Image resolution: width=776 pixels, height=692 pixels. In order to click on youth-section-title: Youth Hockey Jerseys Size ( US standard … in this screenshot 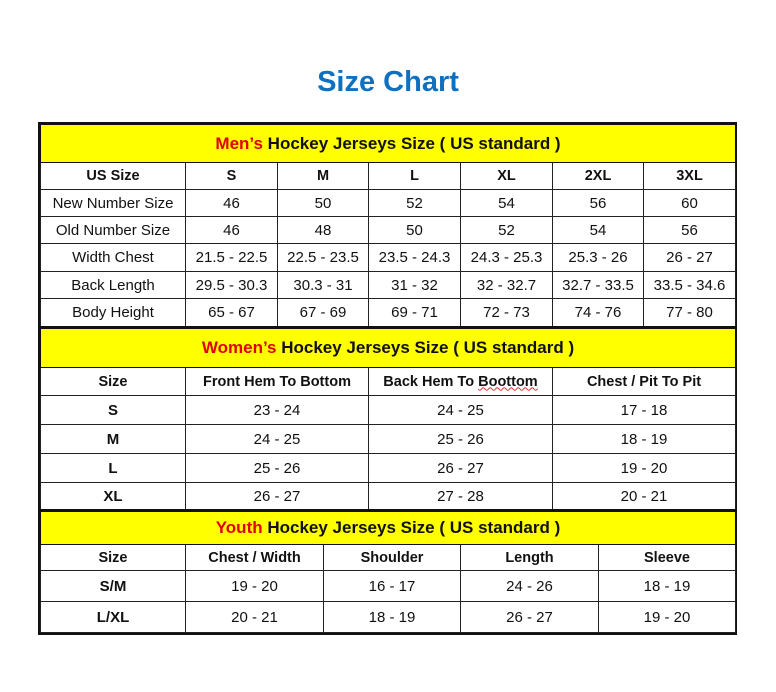, I will do `click(388, 528)`.